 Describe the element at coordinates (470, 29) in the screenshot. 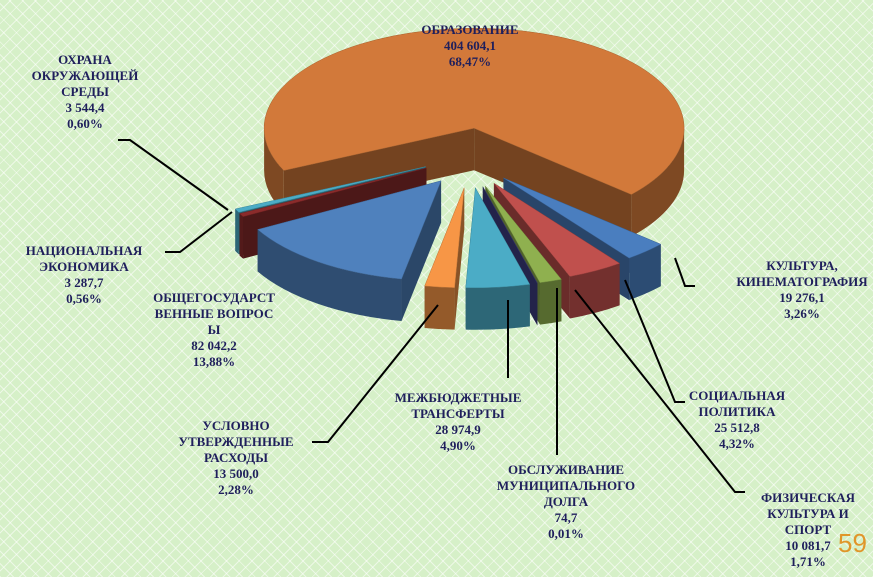

I see `category-name: ОБРАЗОВАНИЕ` at that location.